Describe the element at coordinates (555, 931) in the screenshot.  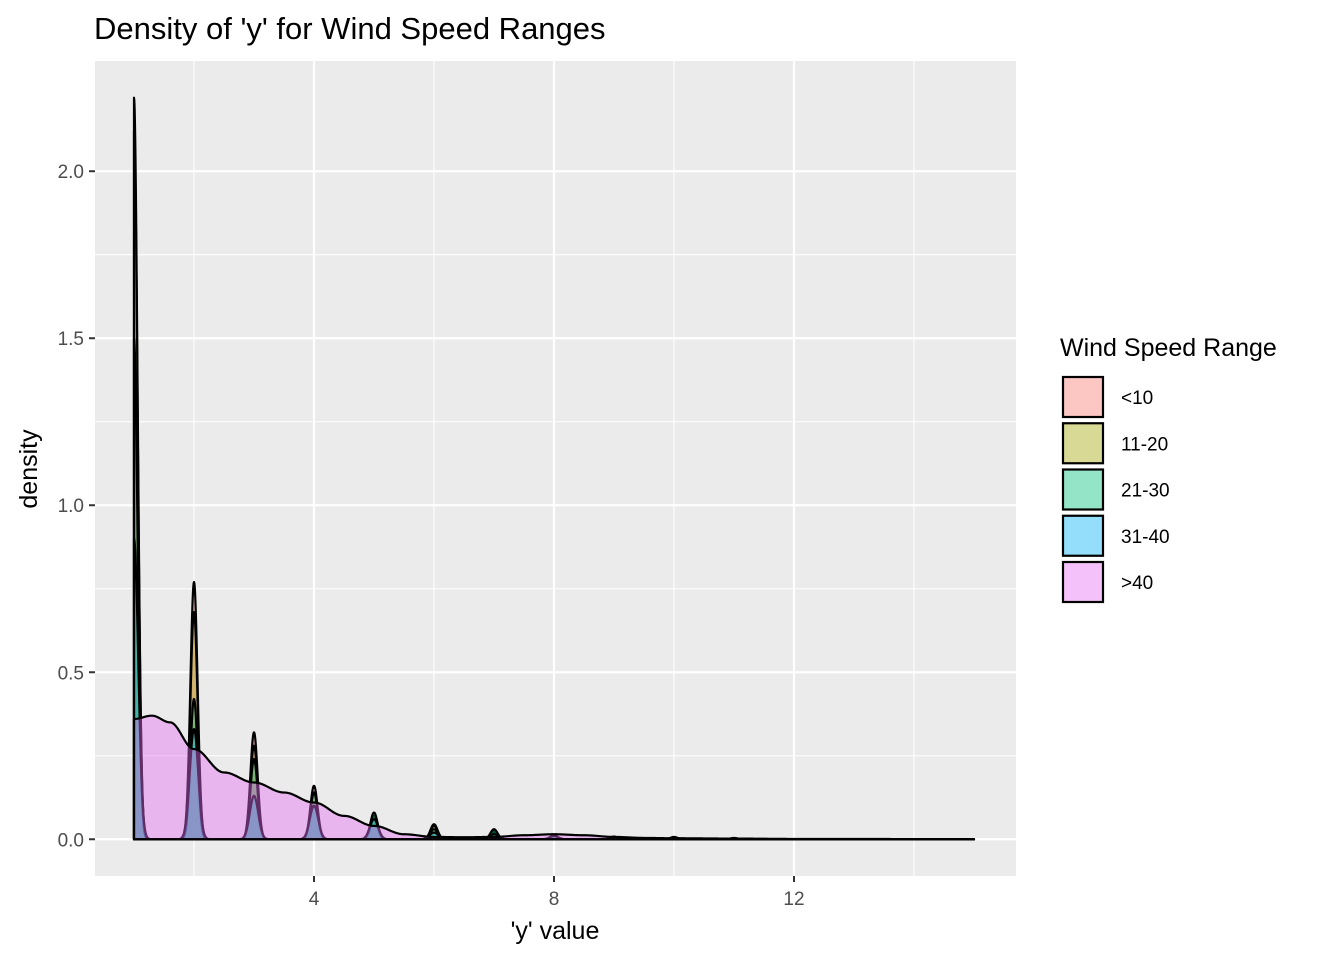
I see `x-axis-title: 'y' value` at that location.